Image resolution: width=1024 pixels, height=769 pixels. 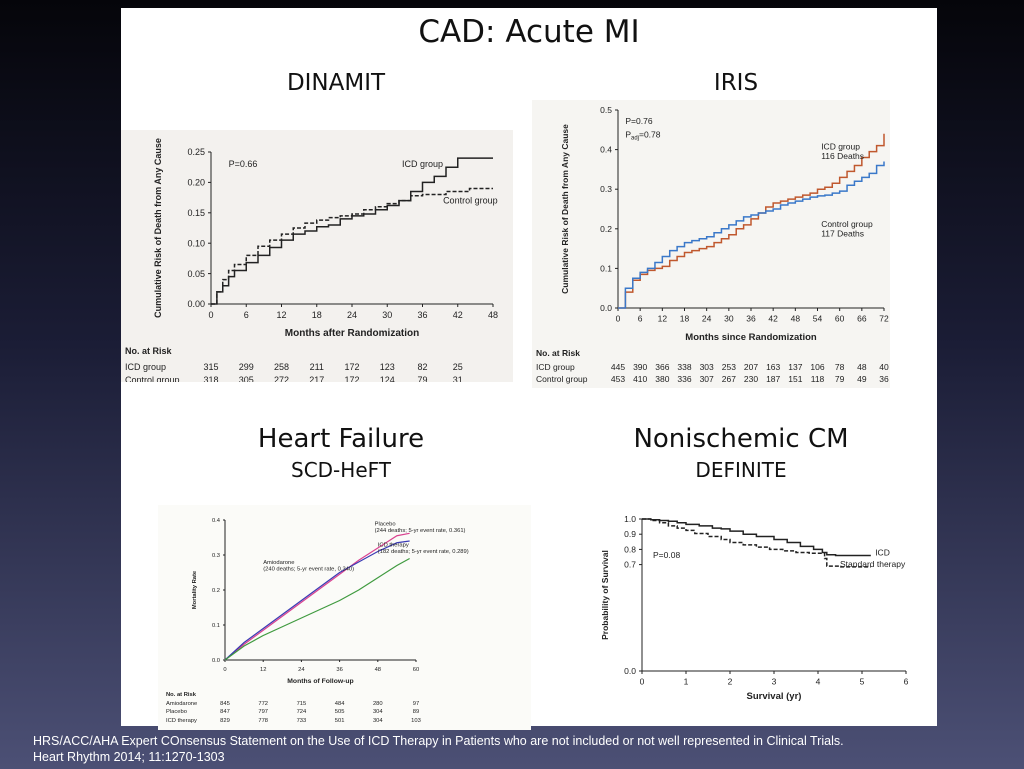 What do you see at coordinates (606, 189) in the screenshot?
I see `y-tick-label: 0.3` at bounding box center [606, 189].